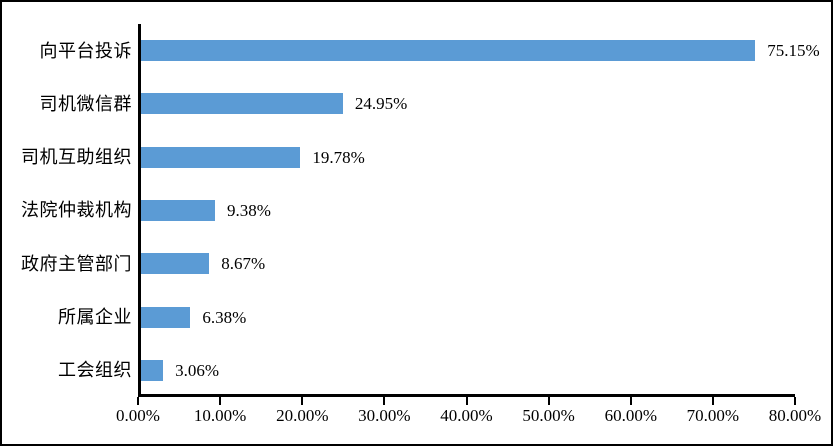  I want to click on bar-zone: 9.38%, so click(468, 210).